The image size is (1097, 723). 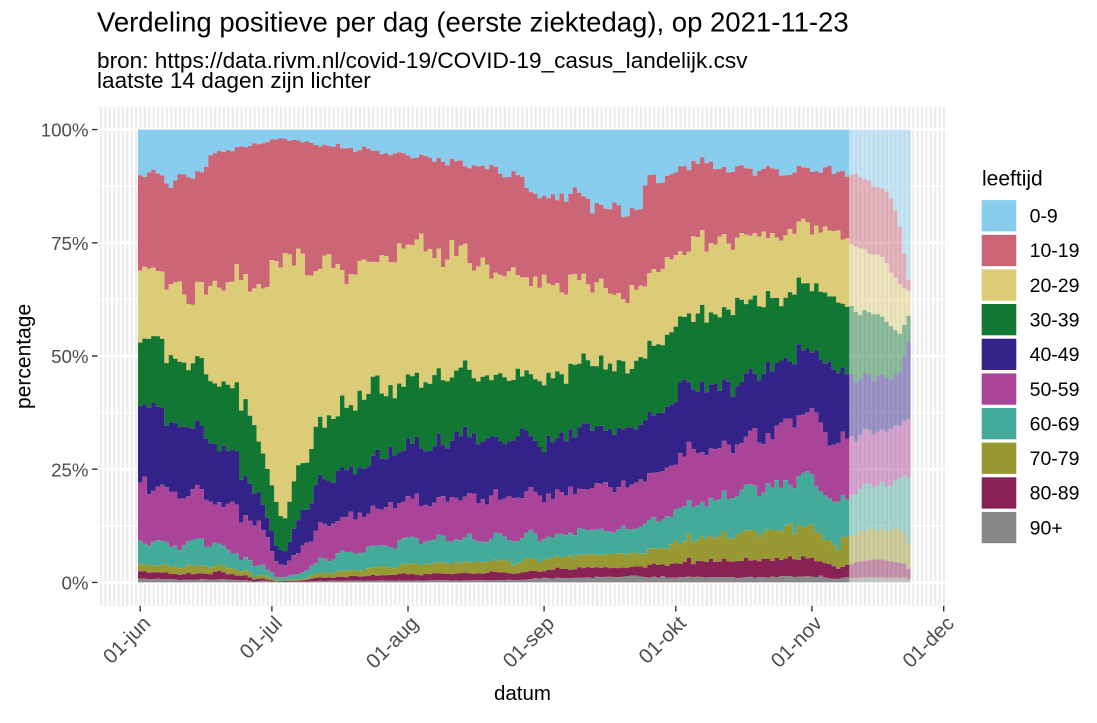 What do you see at coordinates (1055, 459) in the screenshot?
I see `svg-text: 70-79` at bounding box center [1055, 459].